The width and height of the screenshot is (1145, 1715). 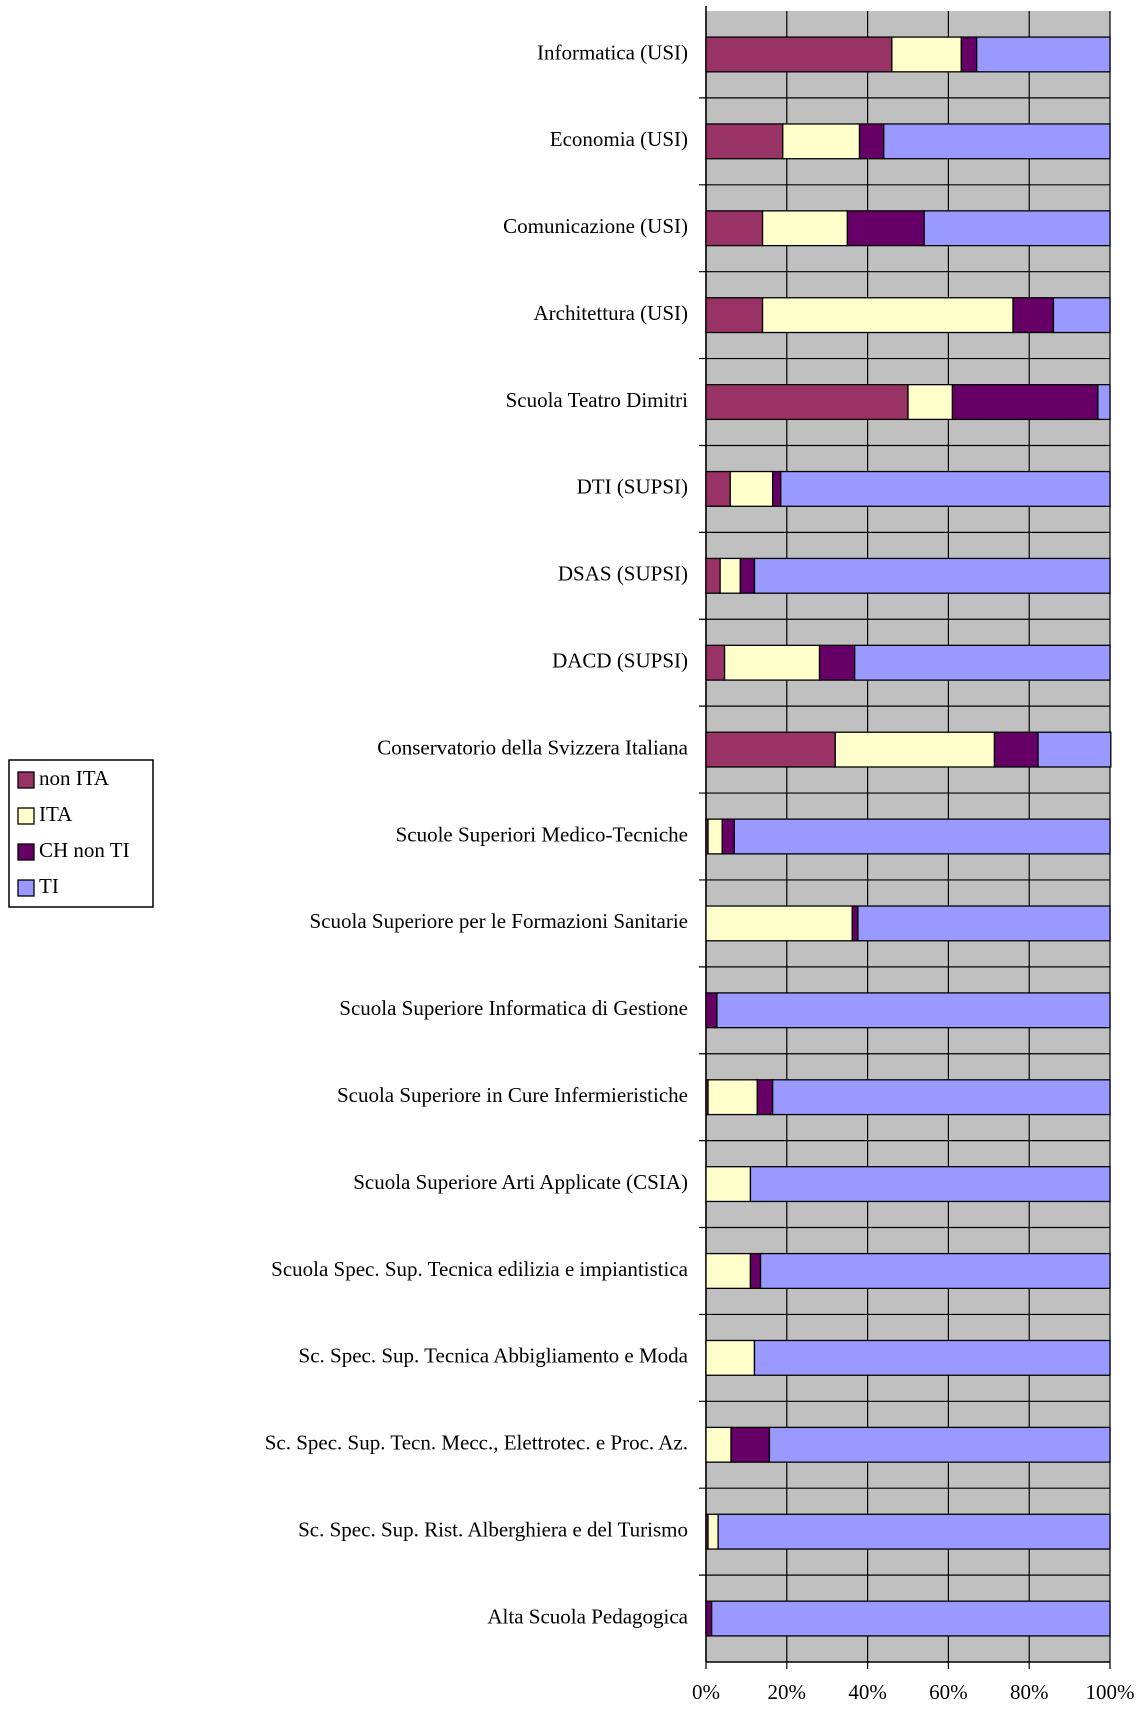 I want to click on y-tick-label: Scuola Superiore Informatica di Gestione, so click(x=513, y=1008).